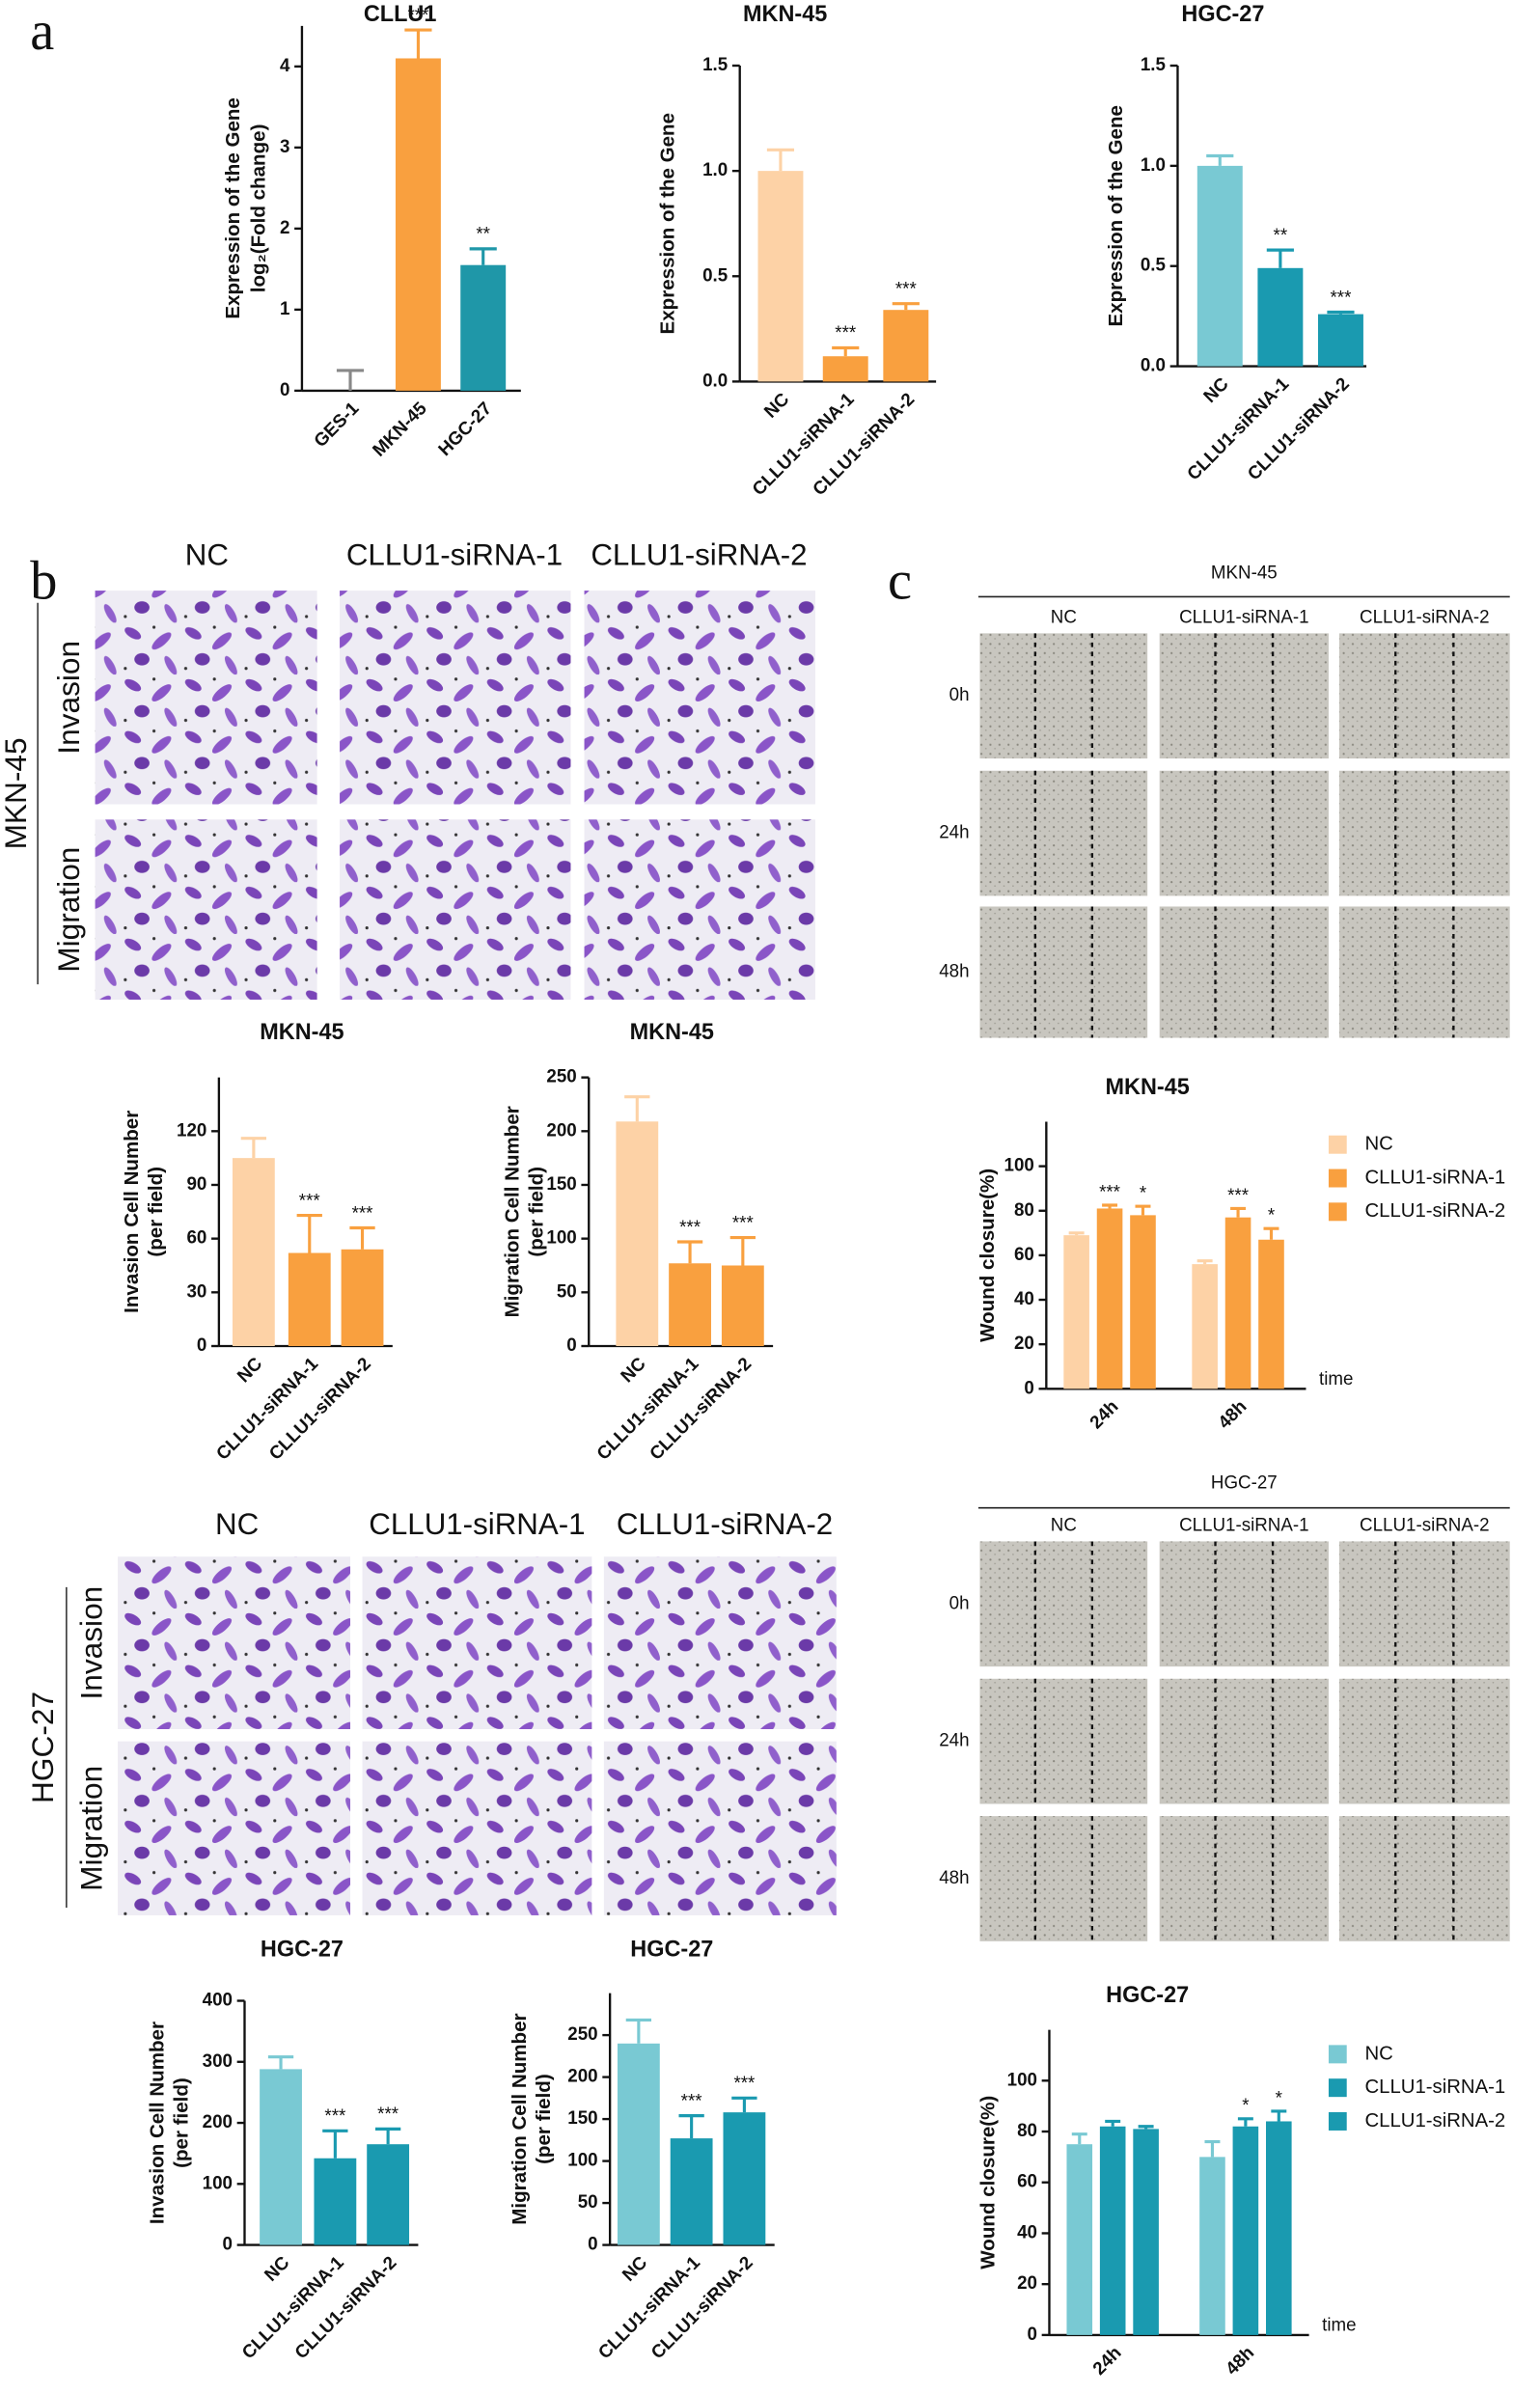  What do you see at coordinates (954, 831) in the screenshot?
I see `row-label: 24h` at bounding box center [954, 831].